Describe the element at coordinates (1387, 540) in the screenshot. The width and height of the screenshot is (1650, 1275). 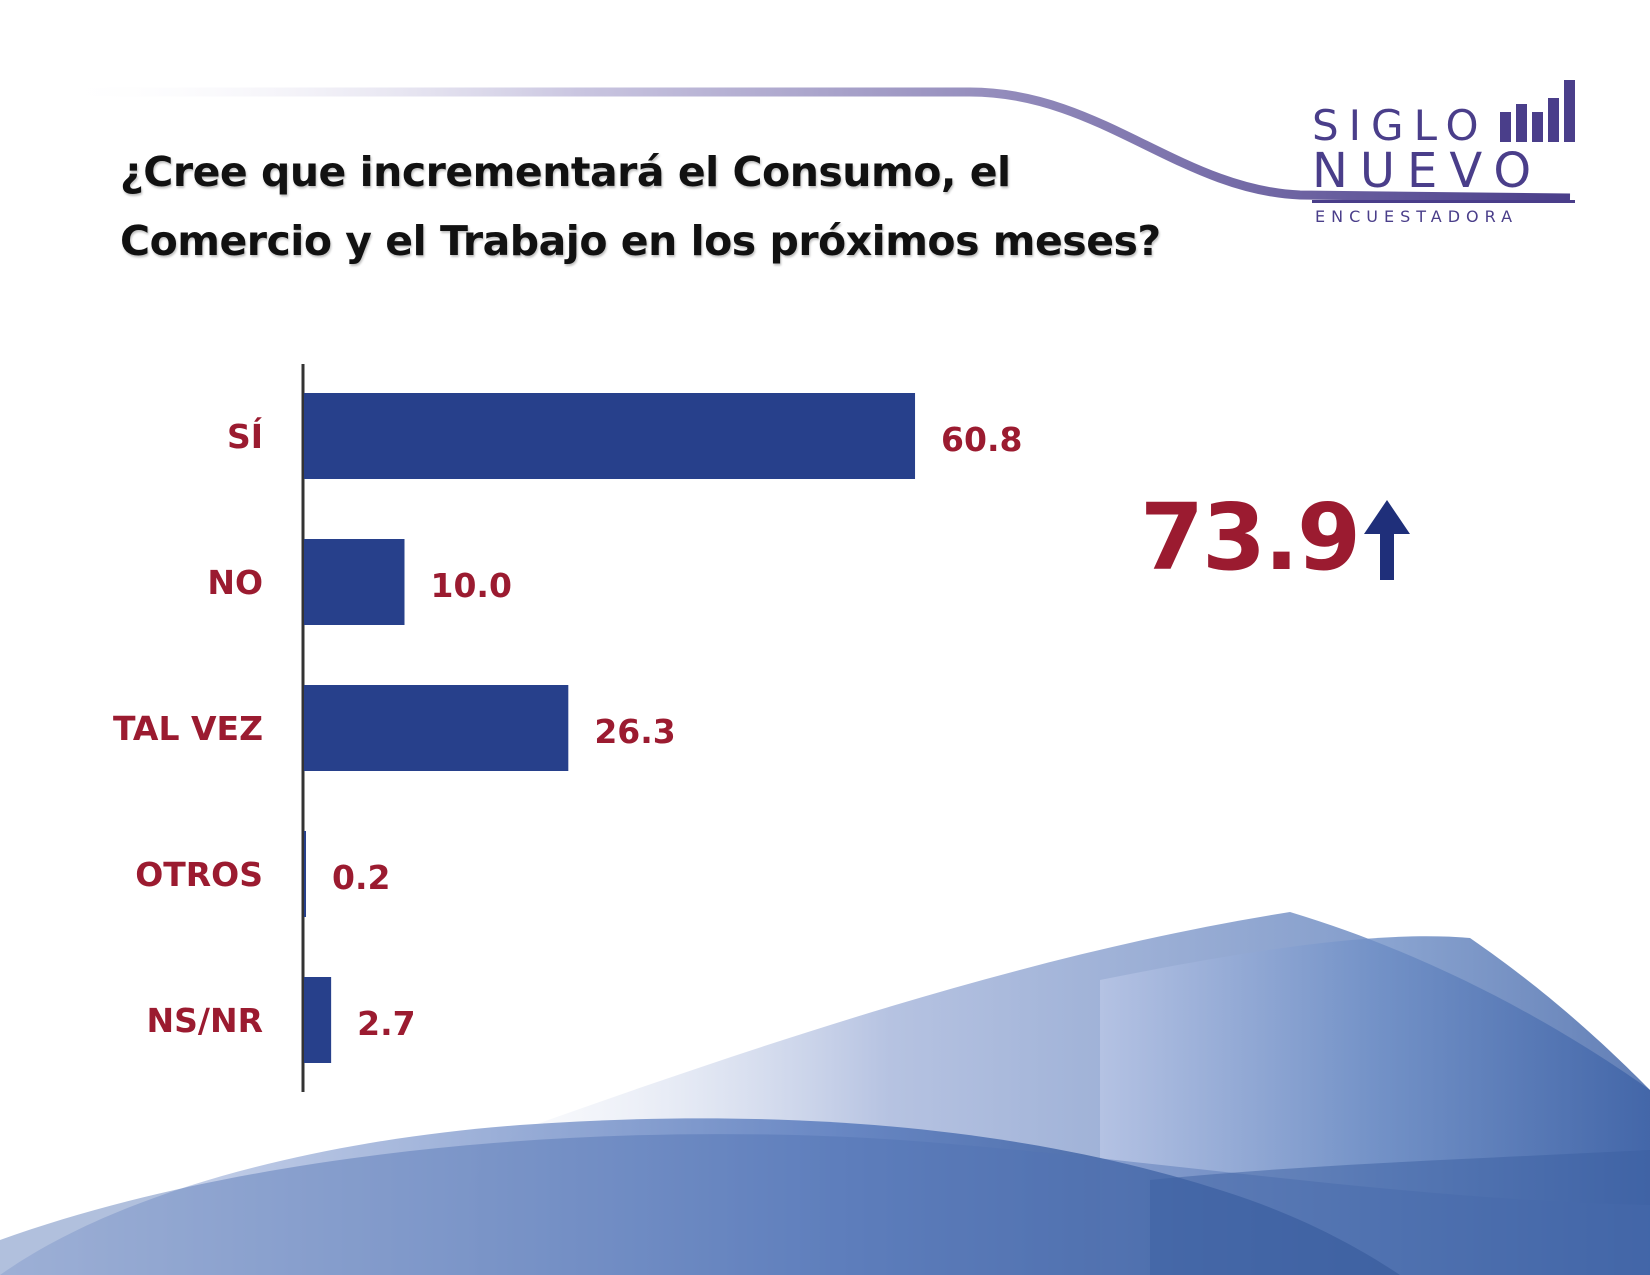
I see `arrow-up-icon` at that location.